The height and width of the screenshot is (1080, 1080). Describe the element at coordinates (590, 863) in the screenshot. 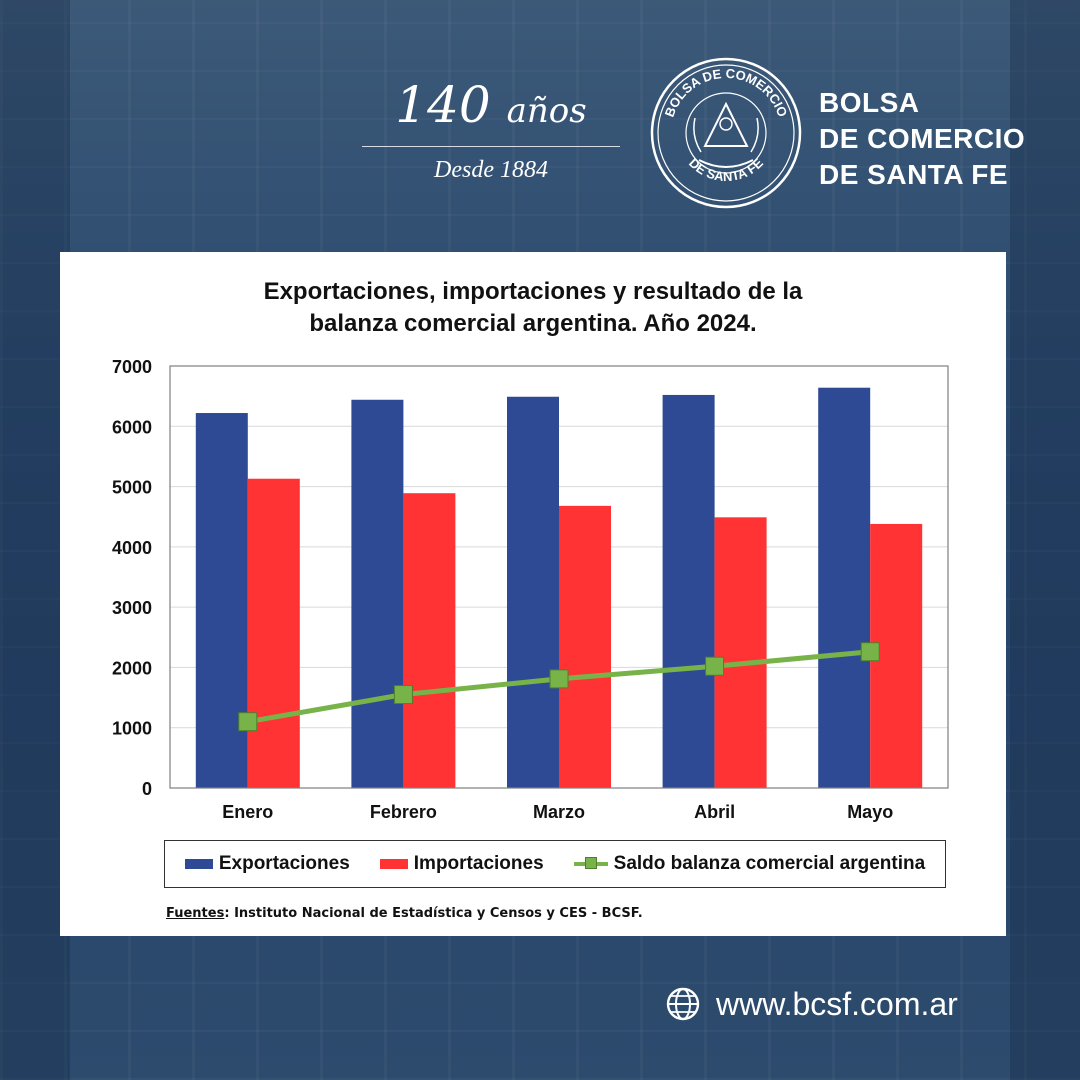

I see `legend-swatch-saldo` at that location.